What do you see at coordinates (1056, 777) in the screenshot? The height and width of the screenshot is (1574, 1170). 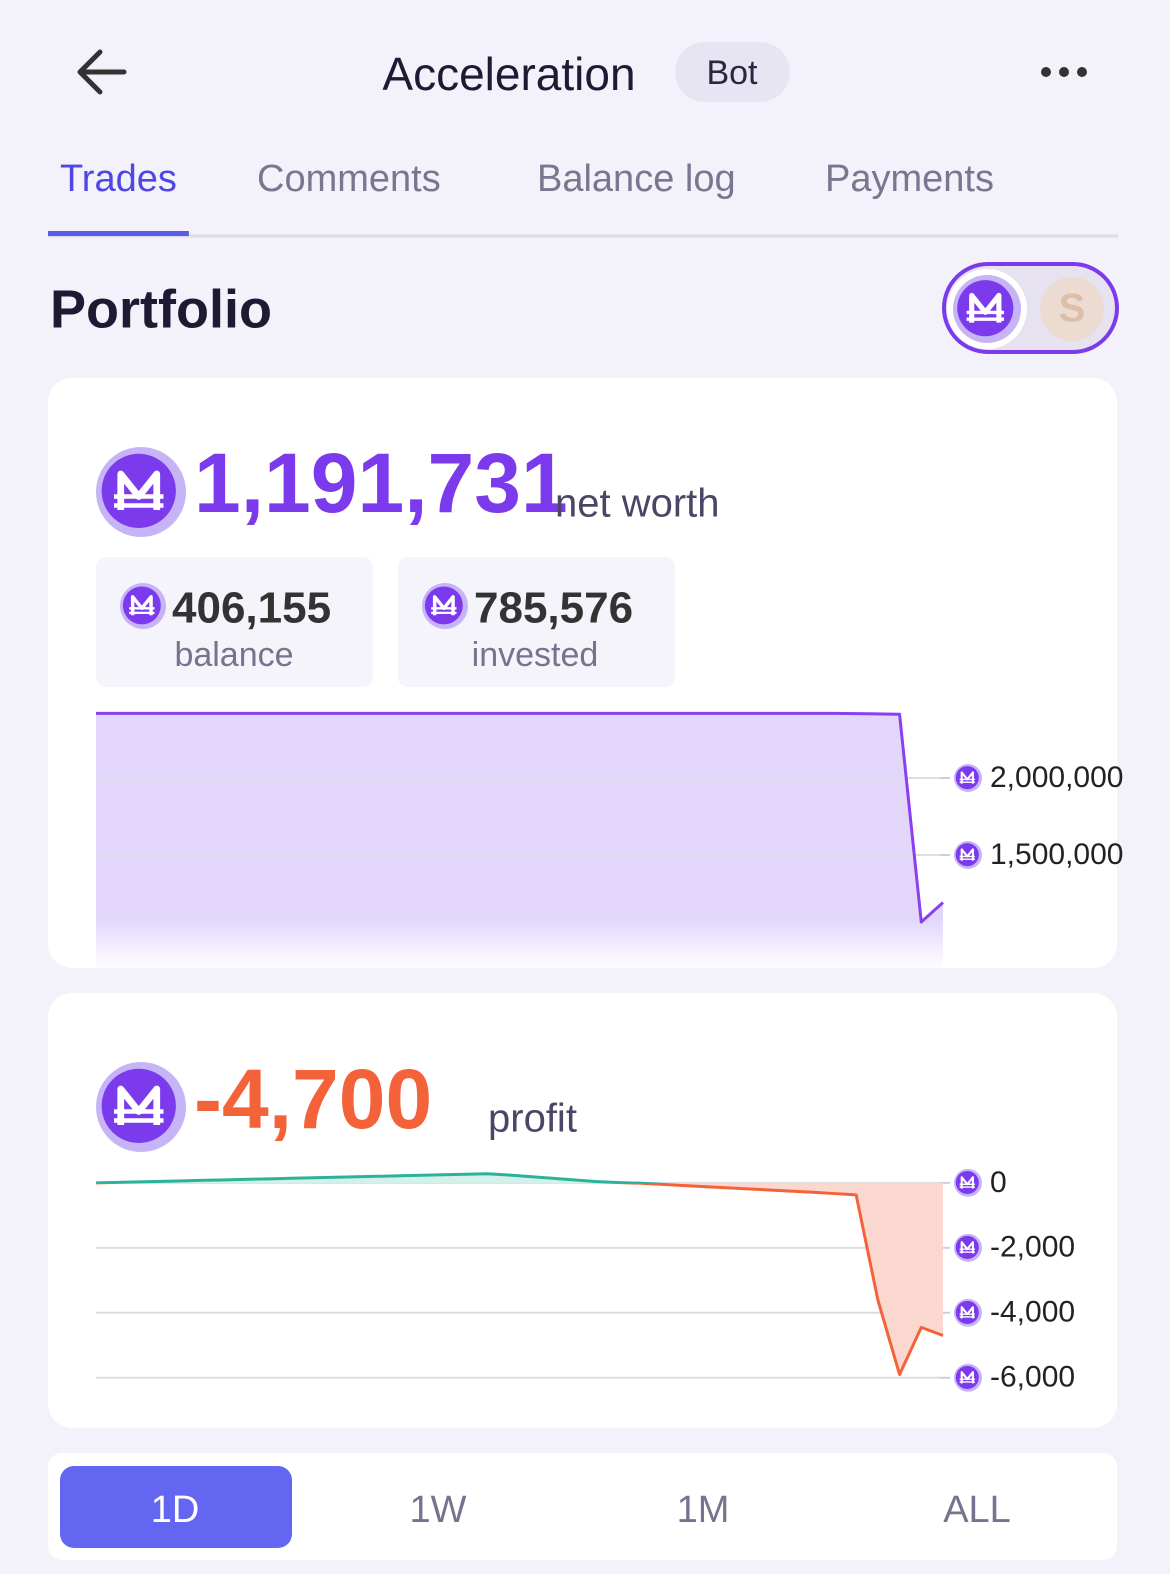 I see `y-tick-label: 2,000,000` at bounding box center [1056, 777].